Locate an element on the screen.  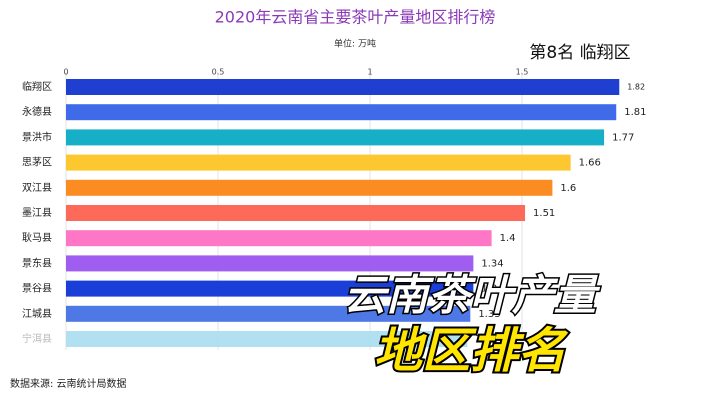
value-label: 1.33 is located at coordinates (489, 314).